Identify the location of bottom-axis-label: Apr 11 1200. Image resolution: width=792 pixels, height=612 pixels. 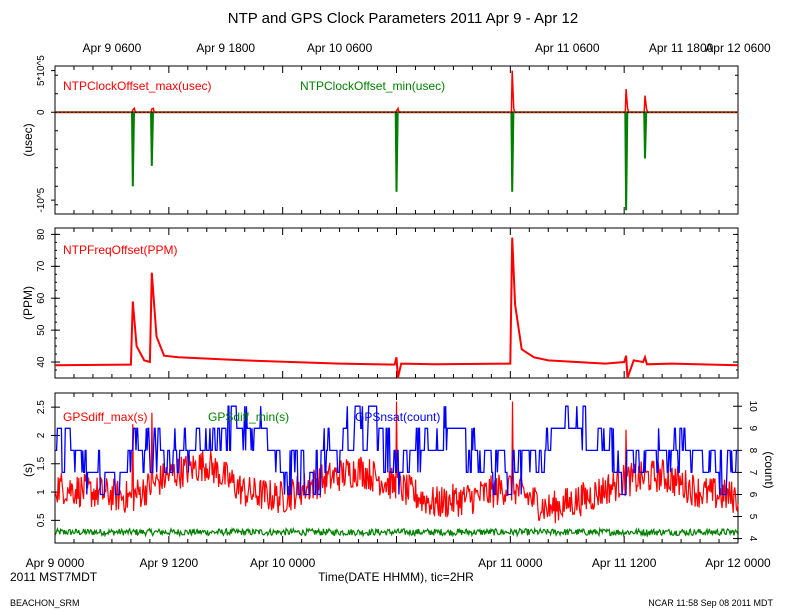
(624, 563).